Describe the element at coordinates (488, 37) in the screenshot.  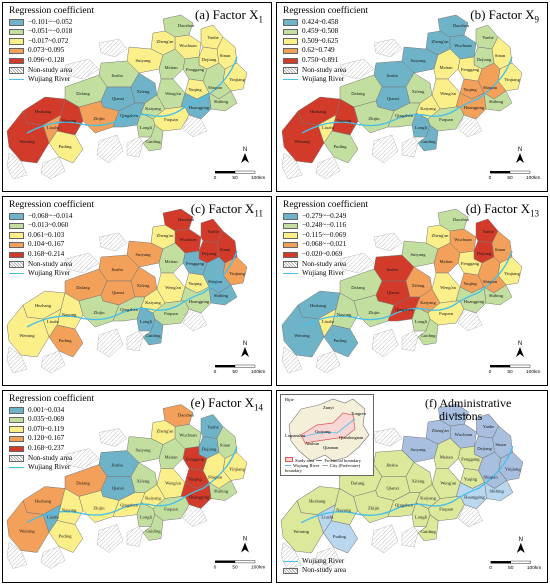
I see `county-label: Yanhe` at that location.